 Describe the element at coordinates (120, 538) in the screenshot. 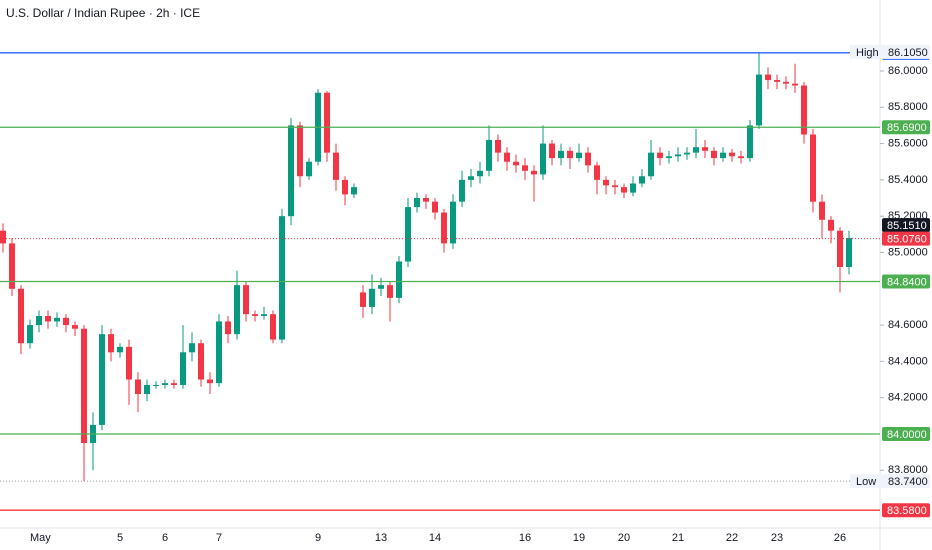

I see `x-tick-label: 5` at that location.